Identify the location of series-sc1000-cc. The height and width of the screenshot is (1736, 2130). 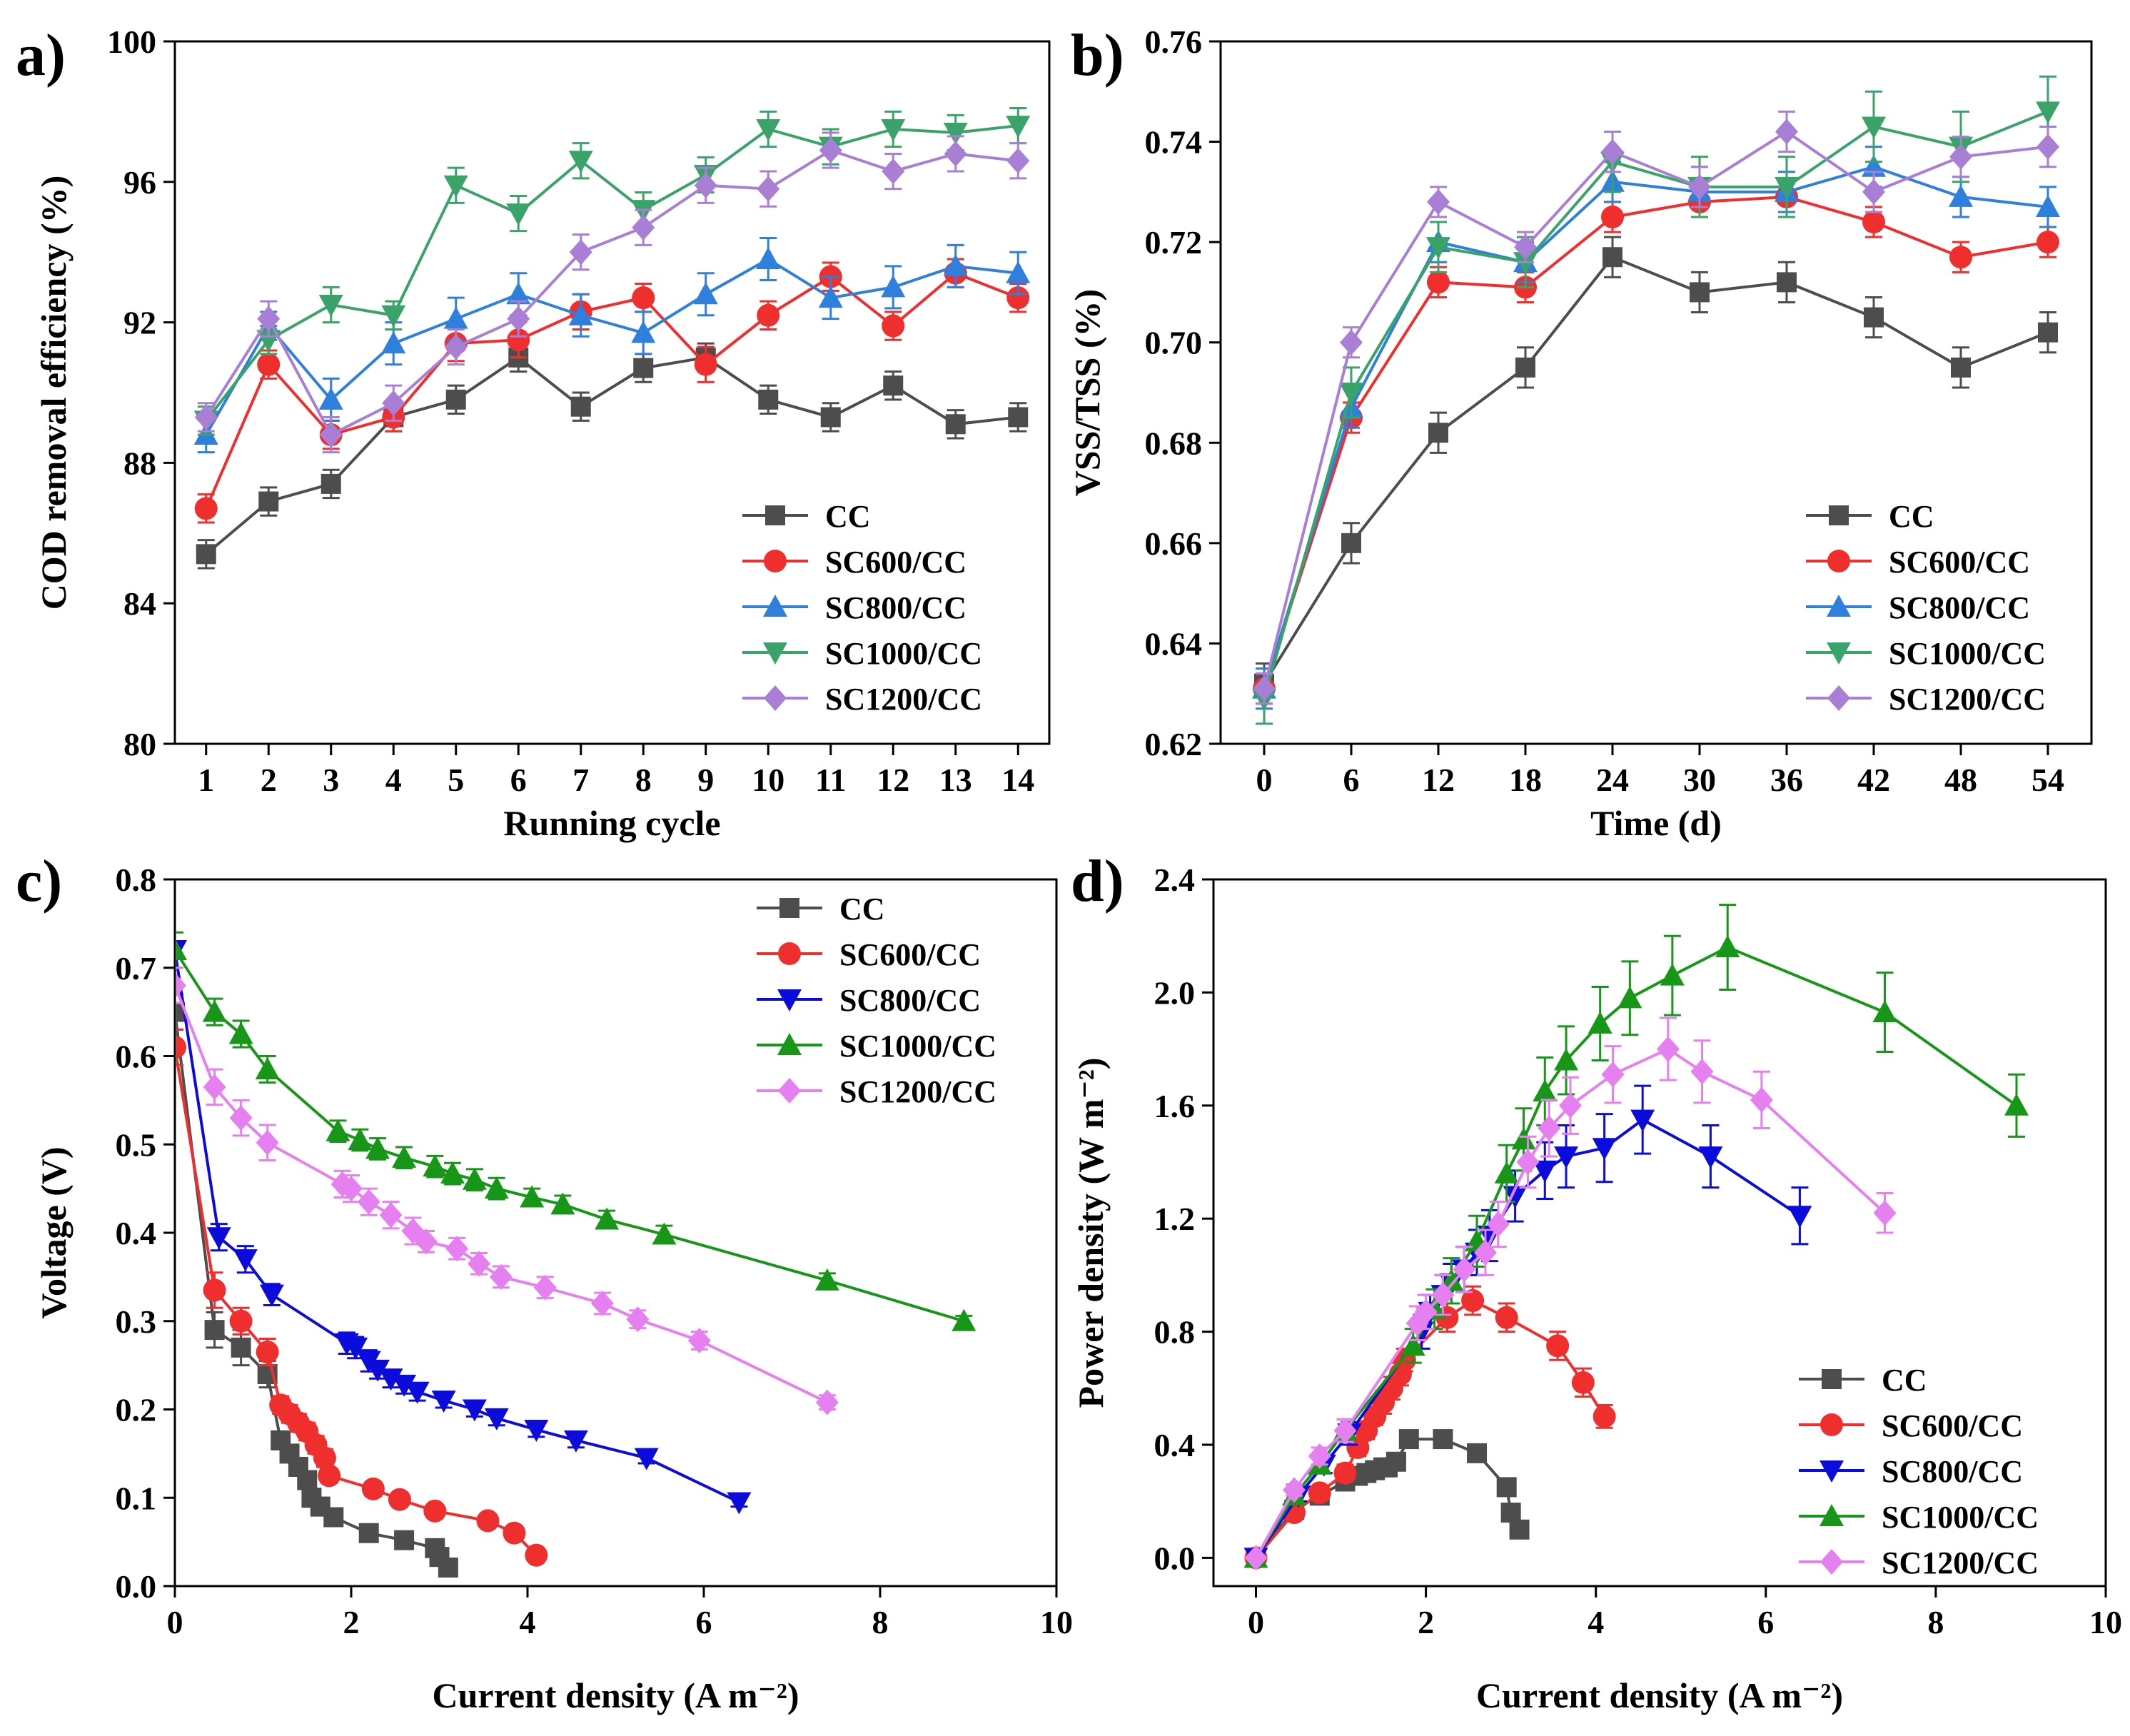
(1656, 400).